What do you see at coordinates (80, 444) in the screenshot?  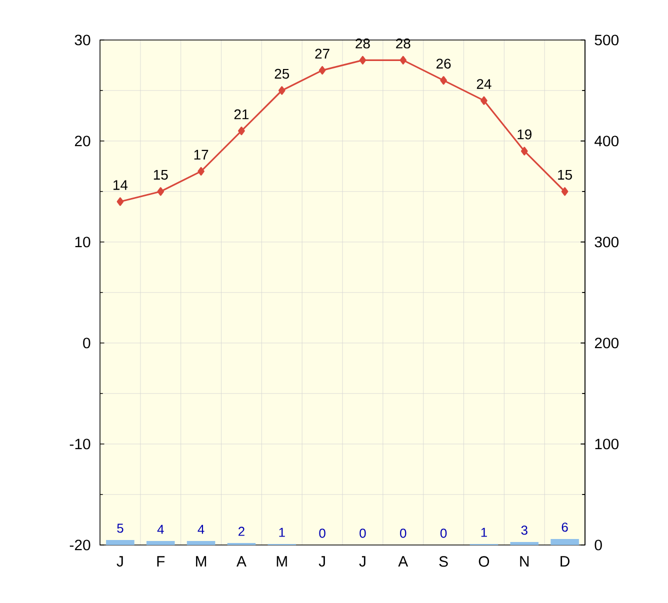 I see `y-tick-label: -10` at bounding box center [80, 444].